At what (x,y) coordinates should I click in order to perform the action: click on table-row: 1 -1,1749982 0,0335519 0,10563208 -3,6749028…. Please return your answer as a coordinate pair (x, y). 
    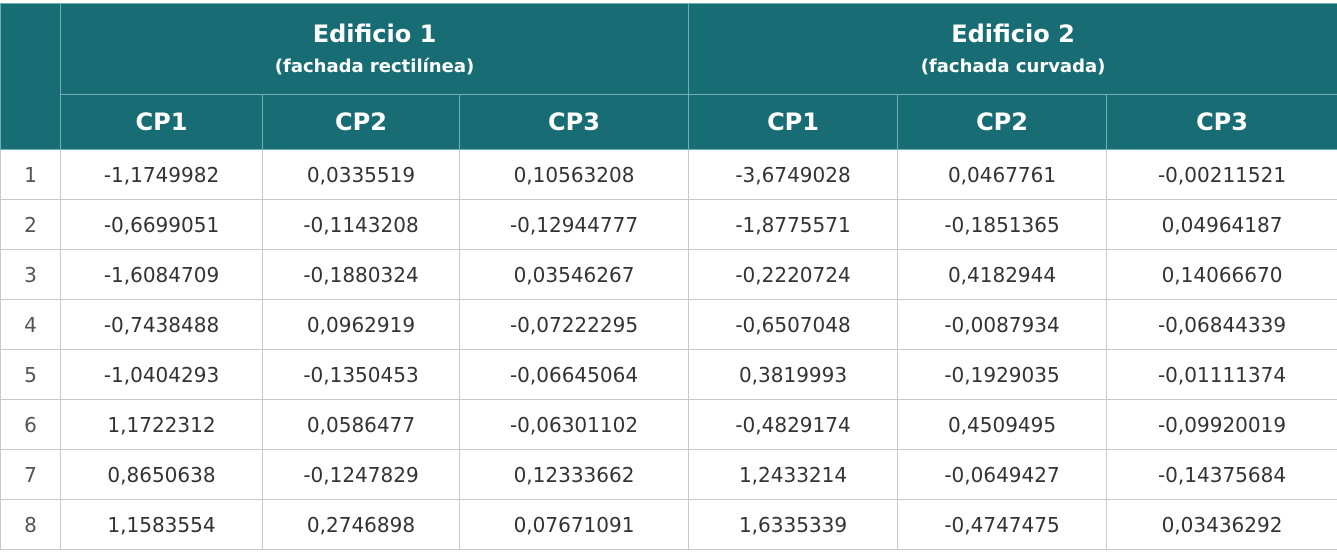
    Looking at the image, I should click on (668, 174).